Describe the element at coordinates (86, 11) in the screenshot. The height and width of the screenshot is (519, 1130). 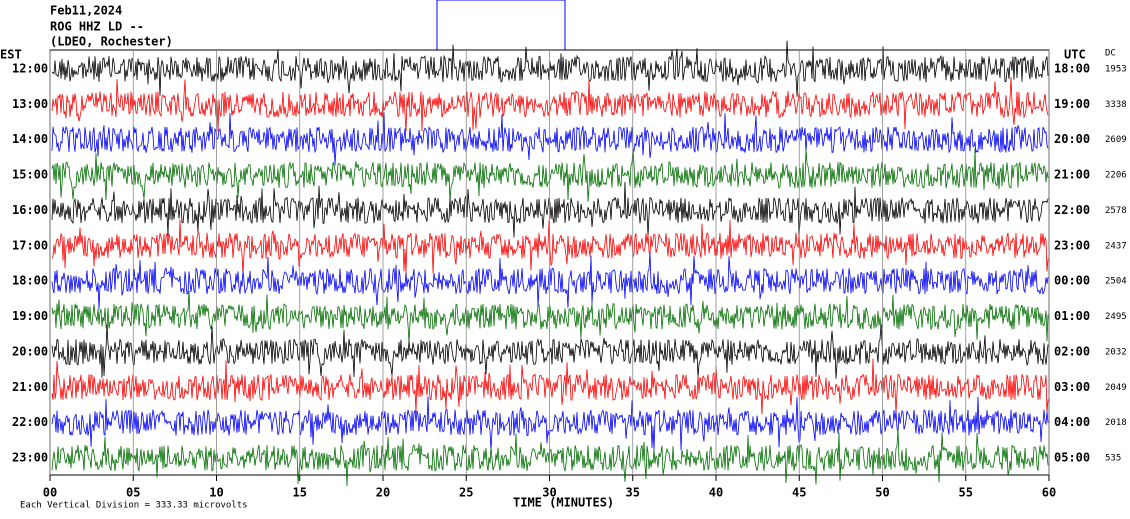
I see `date: Feb11,2024` at that location.